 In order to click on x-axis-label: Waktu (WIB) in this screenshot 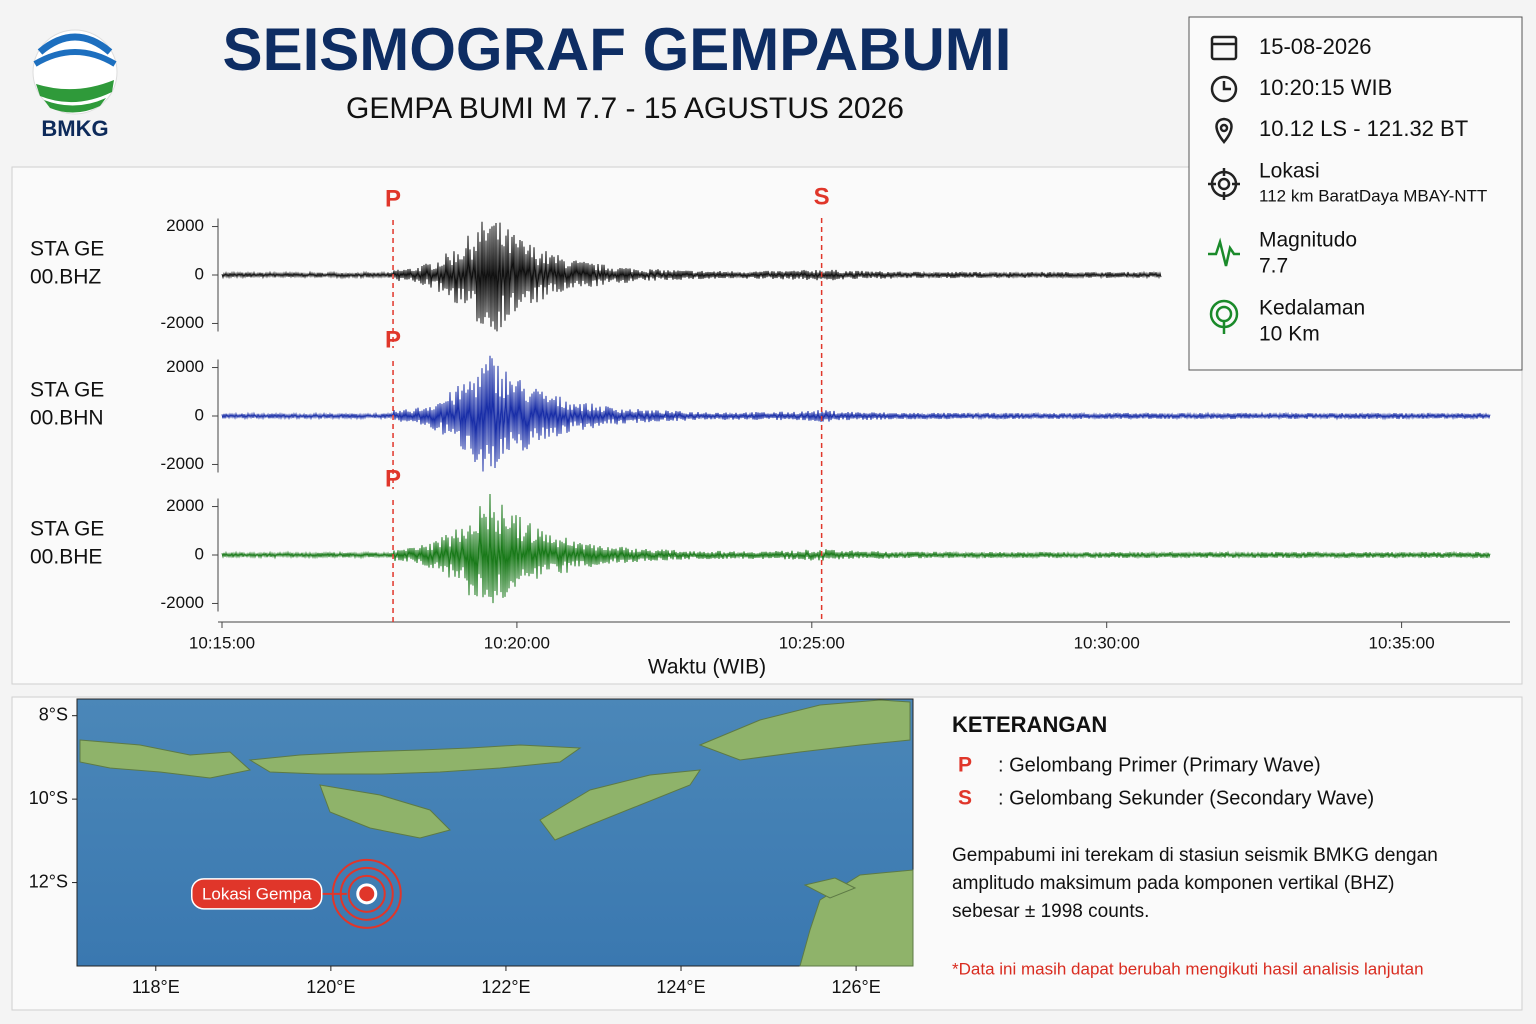, I will do `click(707, 667)`.